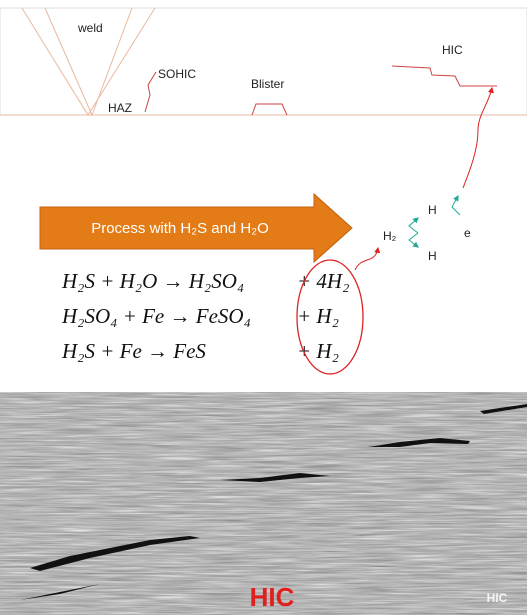 The image size is (527, 615). I want to click on process-arrow, so click(196, 228).